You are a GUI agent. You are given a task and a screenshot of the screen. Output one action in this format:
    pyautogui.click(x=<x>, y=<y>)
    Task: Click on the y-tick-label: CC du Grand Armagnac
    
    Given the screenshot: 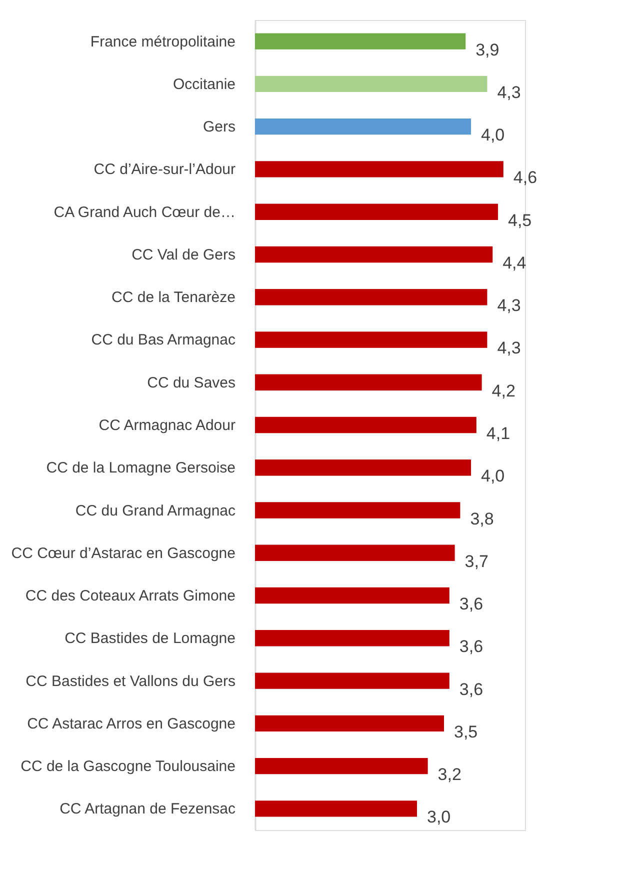 What is the action you would take?
    pyautogui.click(x=155, y=511)
    